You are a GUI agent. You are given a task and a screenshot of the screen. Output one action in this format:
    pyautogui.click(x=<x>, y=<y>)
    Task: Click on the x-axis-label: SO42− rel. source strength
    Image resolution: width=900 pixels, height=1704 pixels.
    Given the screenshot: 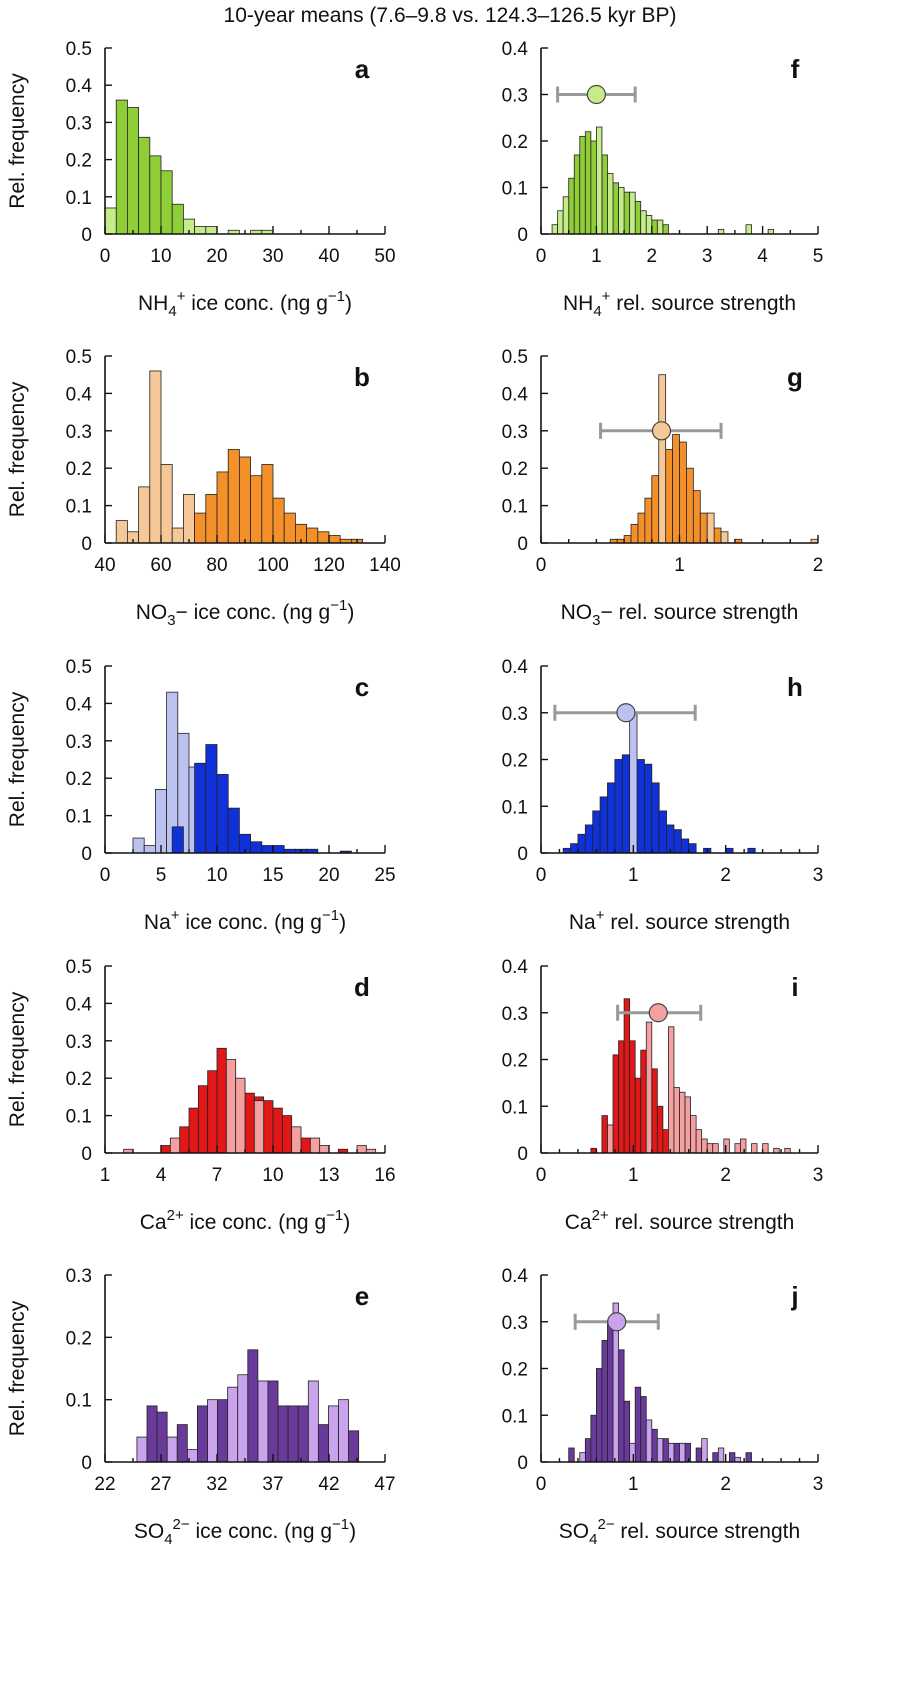 What is the action you would take?
    pyautogui.click(x=679, y=1532)
    